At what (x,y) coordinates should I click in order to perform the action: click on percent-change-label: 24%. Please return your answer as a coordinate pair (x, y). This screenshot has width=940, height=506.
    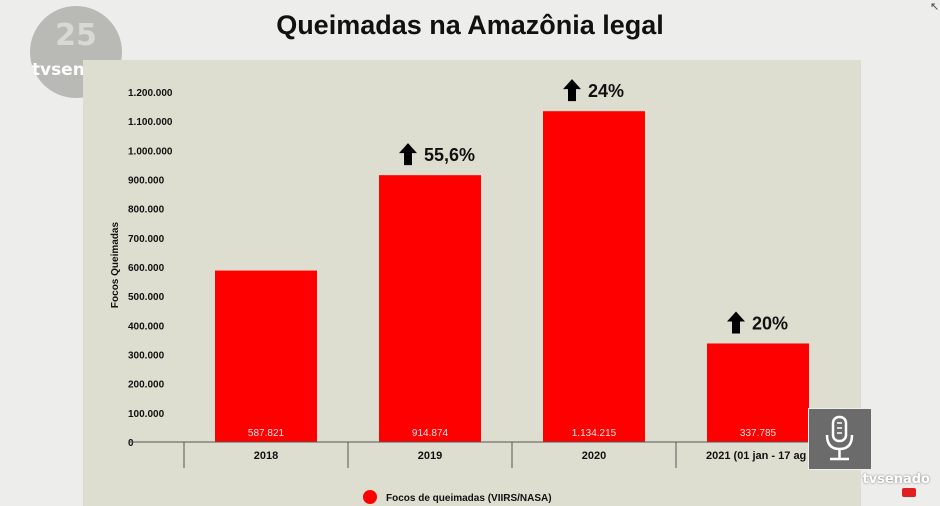
    Looking at the image, I should click on (606, 91).